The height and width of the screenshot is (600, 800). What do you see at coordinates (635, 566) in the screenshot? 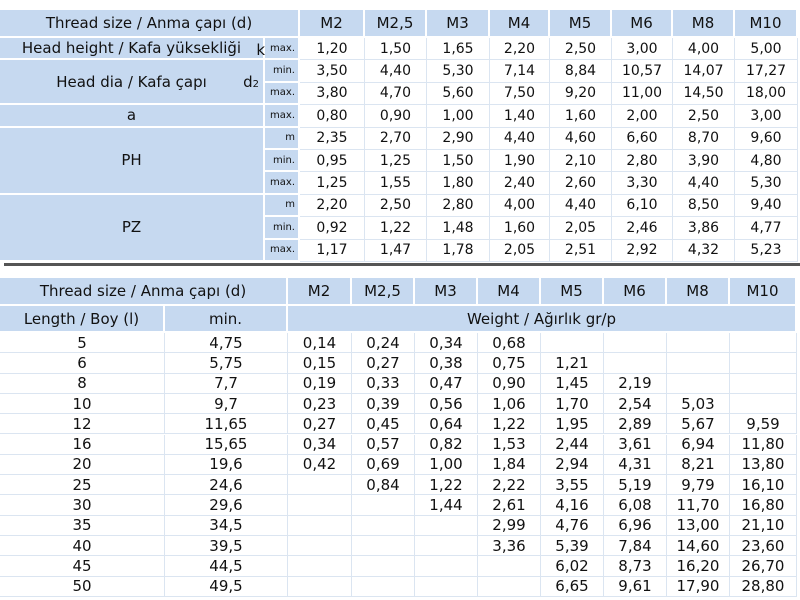
I see `weight-cell: 8,73` at bounding box center [635, 566].